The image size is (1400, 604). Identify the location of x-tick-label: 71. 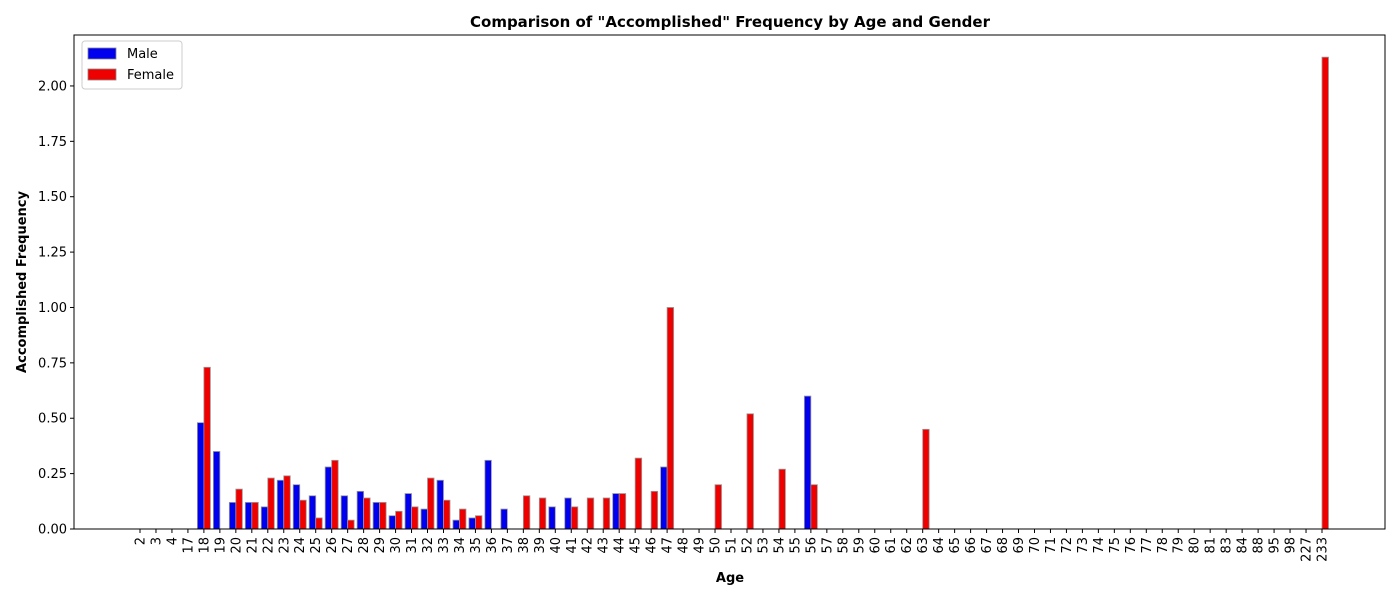
(1051, 545).